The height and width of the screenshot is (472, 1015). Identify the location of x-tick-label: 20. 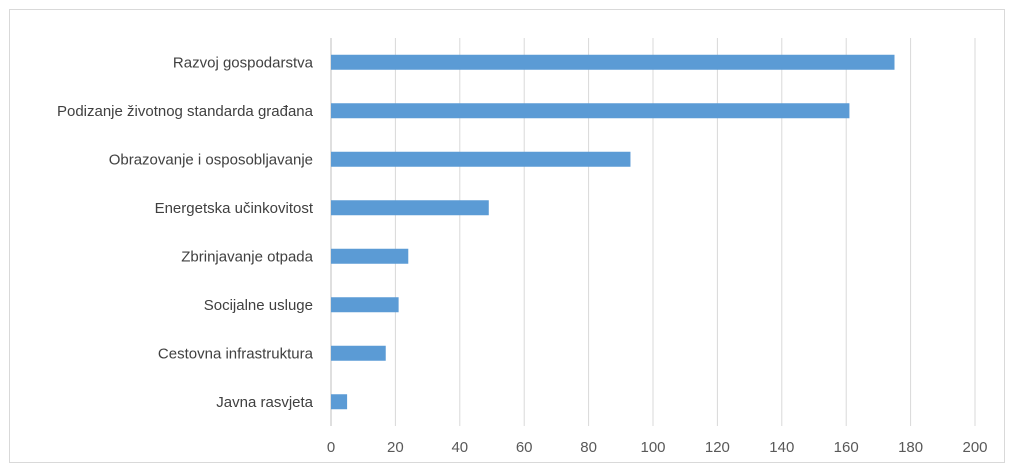
(395, 447).